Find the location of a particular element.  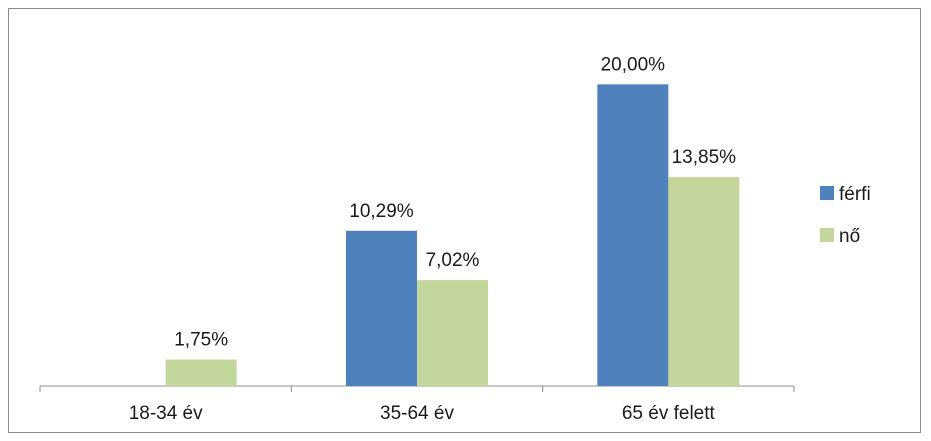

legend-label-ferfi: férfi is located at coordinates (855, 194).